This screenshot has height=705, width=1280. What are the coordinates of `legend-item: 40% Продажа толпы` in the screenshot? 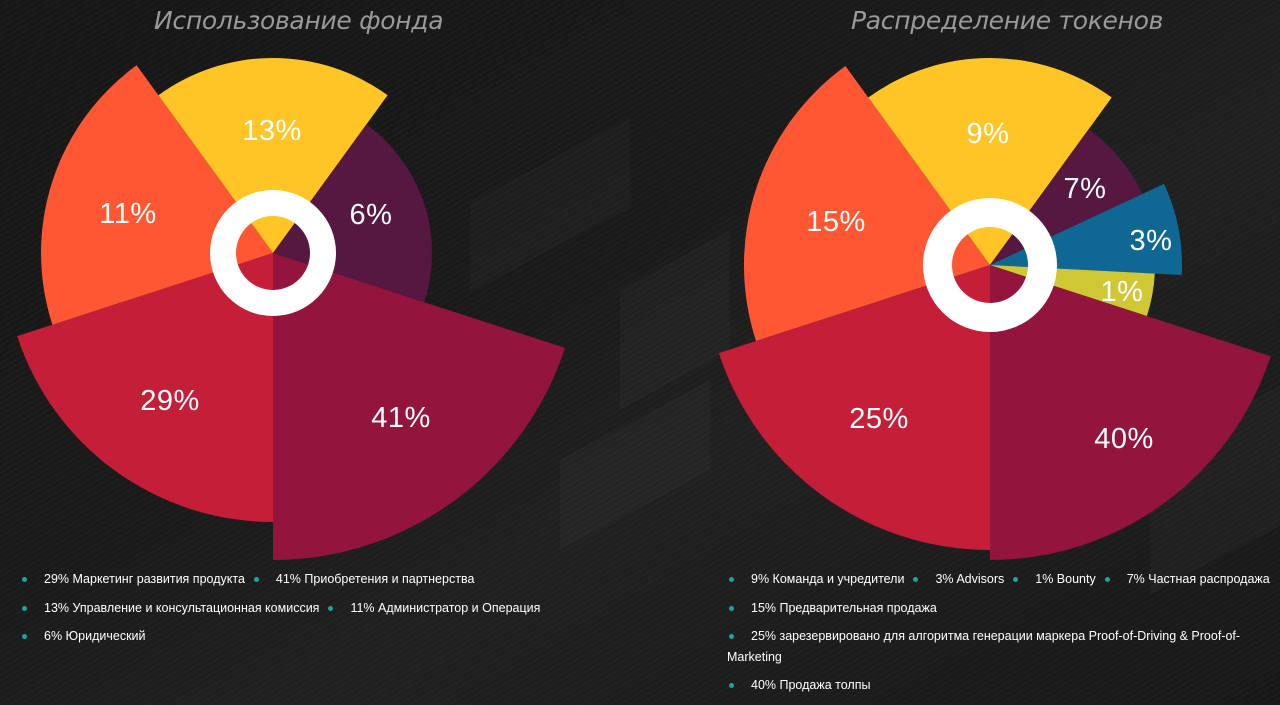 It's located at (799, 685).